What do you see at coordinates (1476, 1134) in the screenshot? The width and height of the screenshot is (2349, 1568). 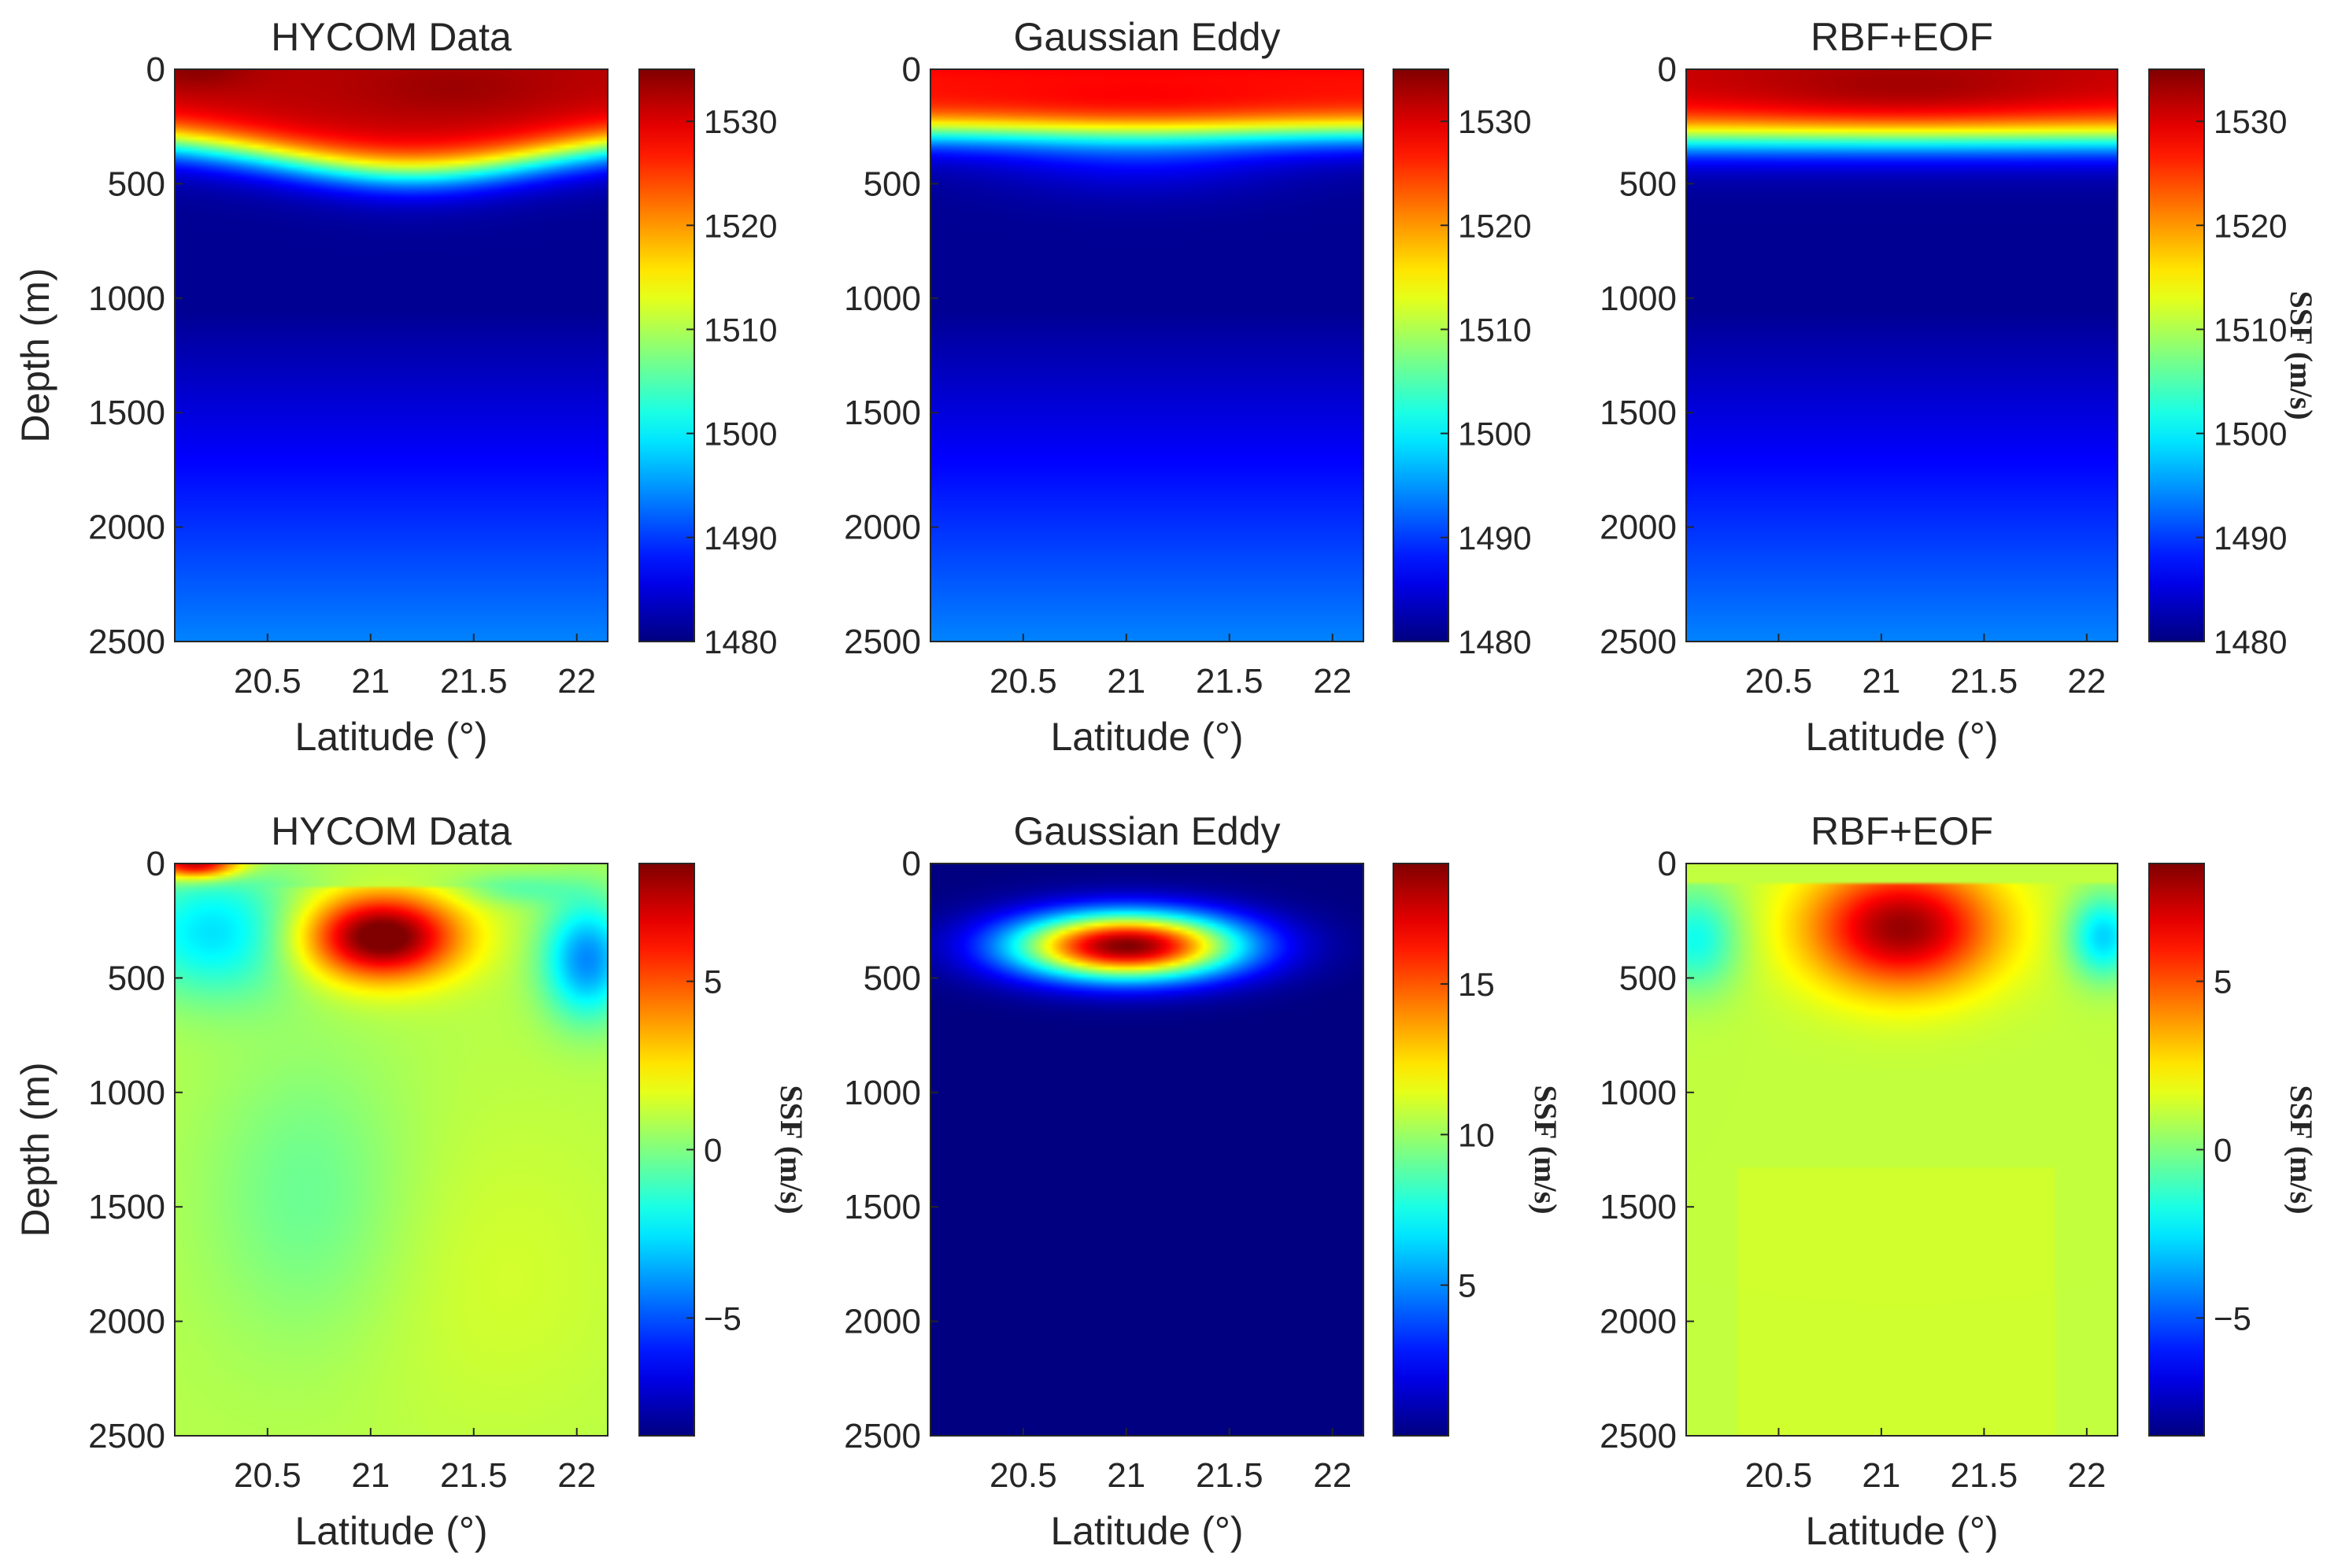 I see `colorbar-tick-label: 10` at bounding box center [1476, 1134].